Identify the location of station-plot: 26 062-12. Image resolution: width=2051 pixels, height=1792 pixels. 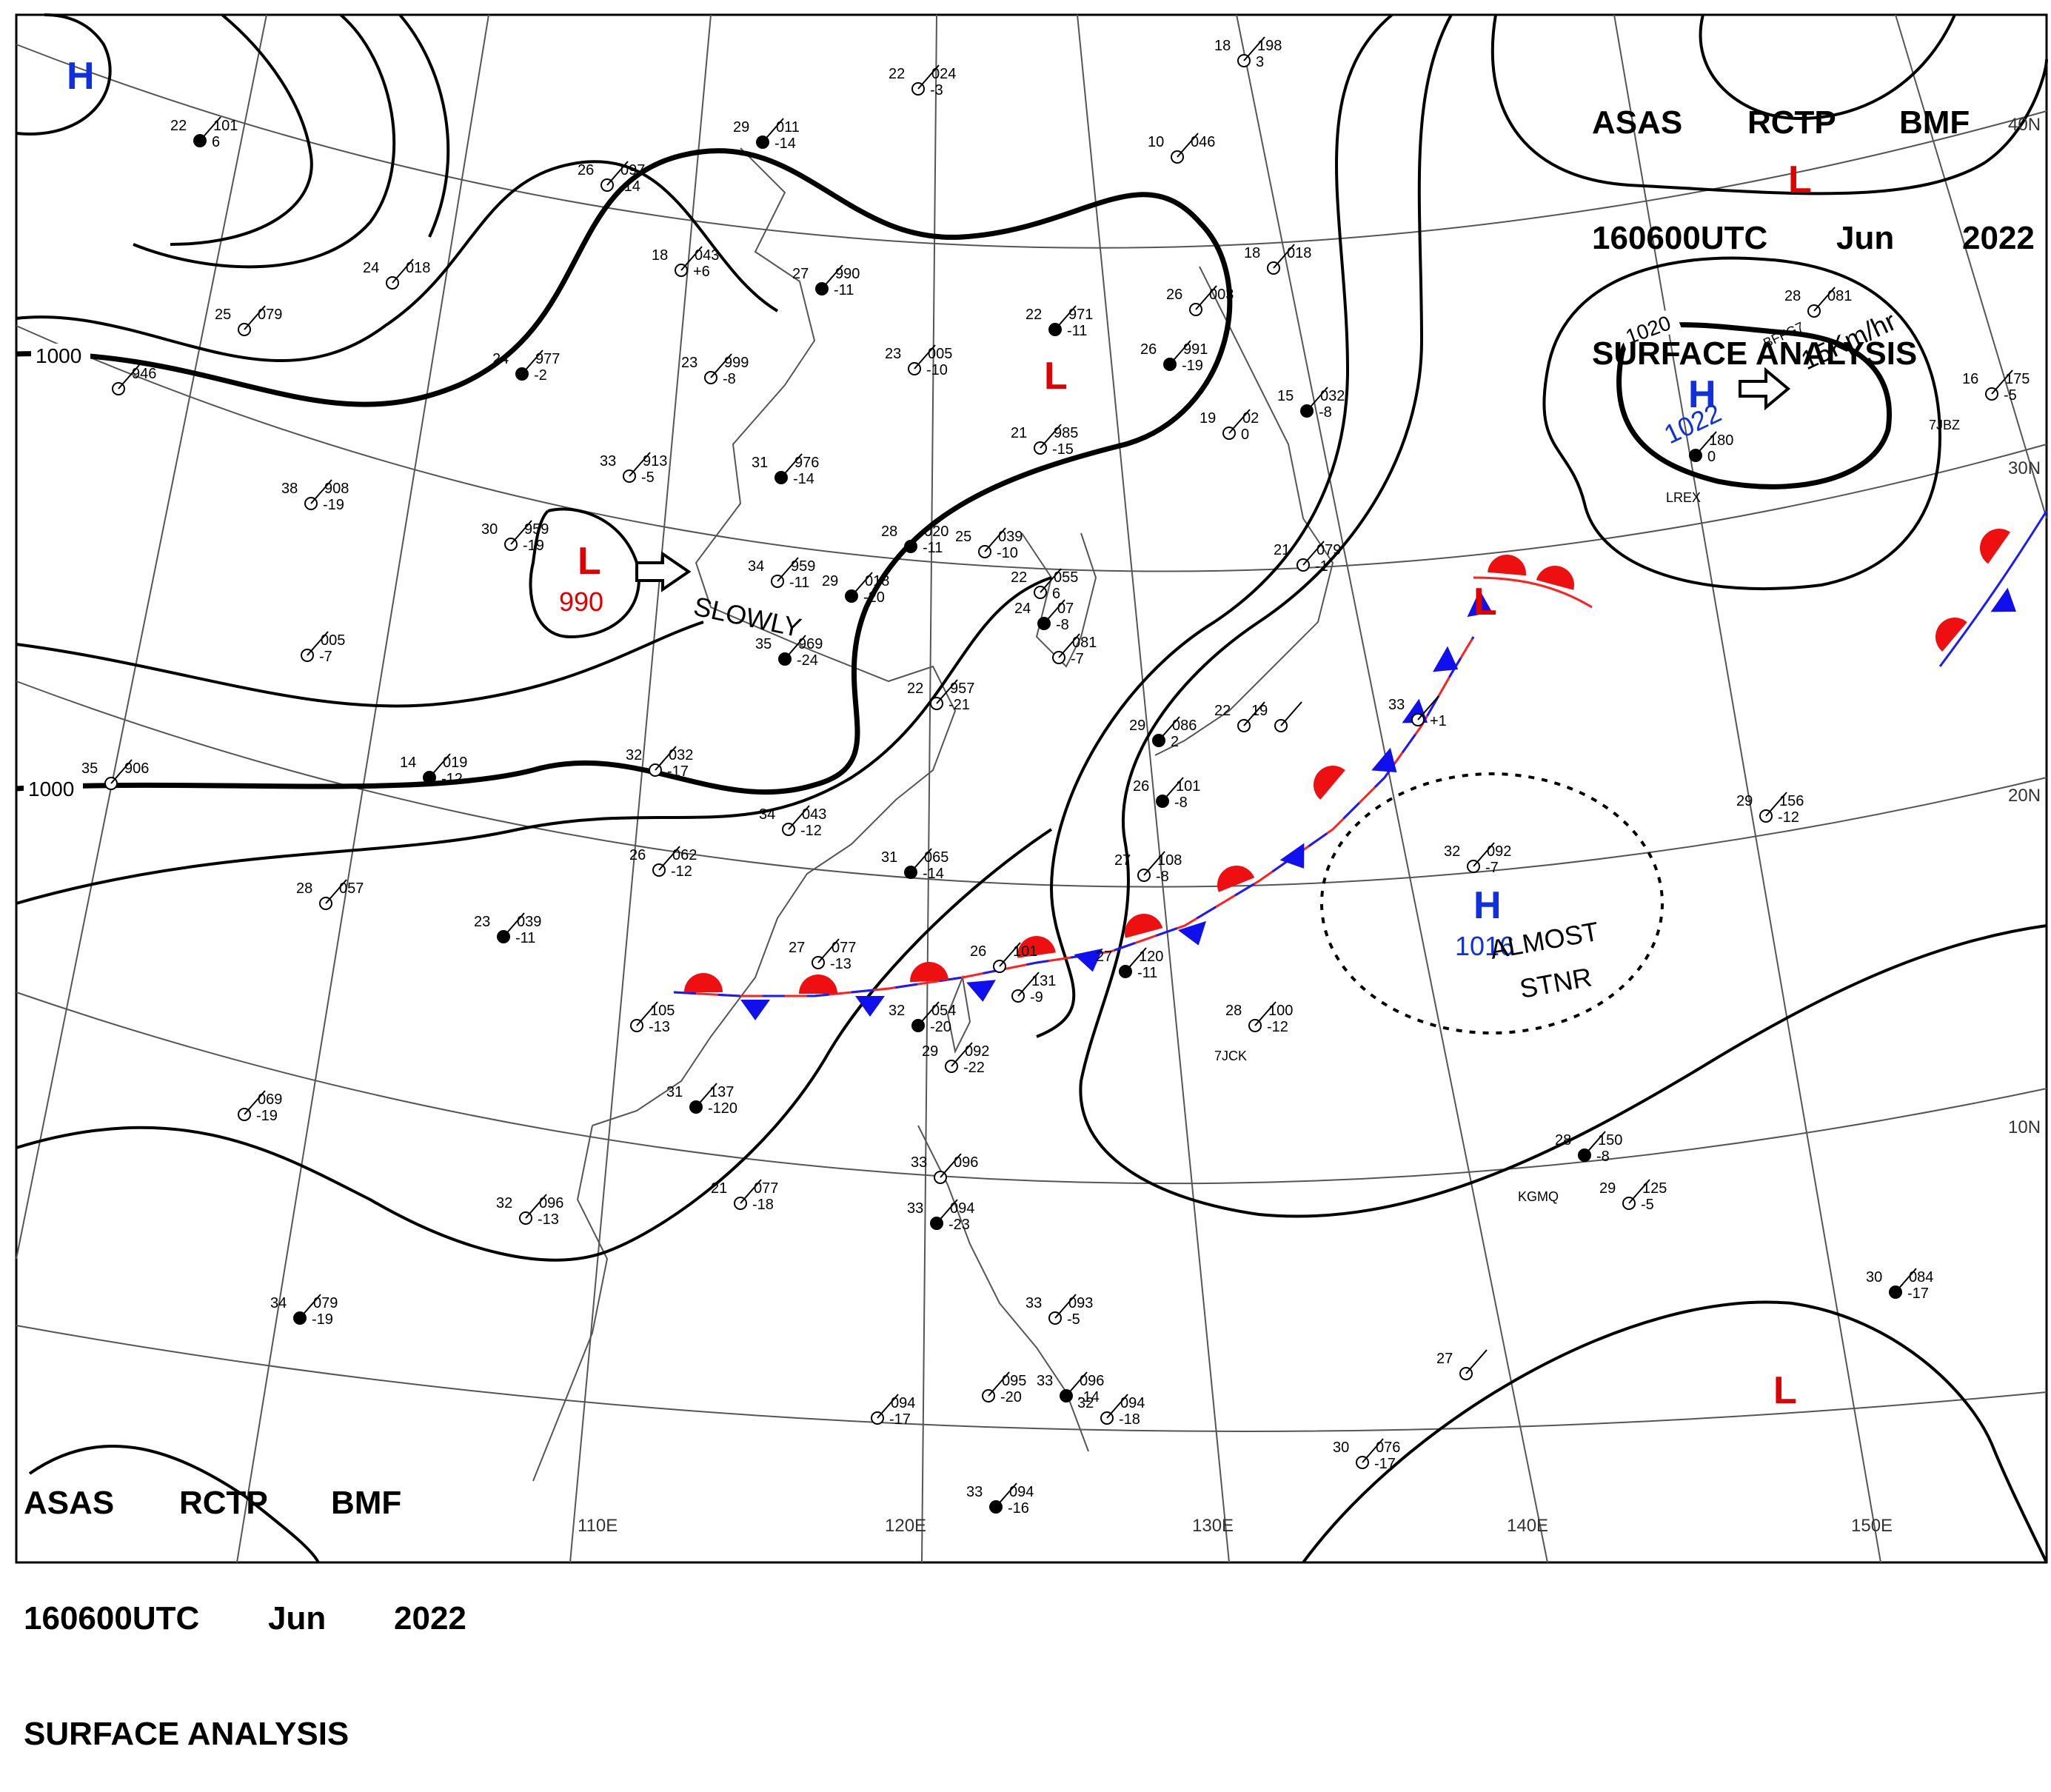
(663, 863).